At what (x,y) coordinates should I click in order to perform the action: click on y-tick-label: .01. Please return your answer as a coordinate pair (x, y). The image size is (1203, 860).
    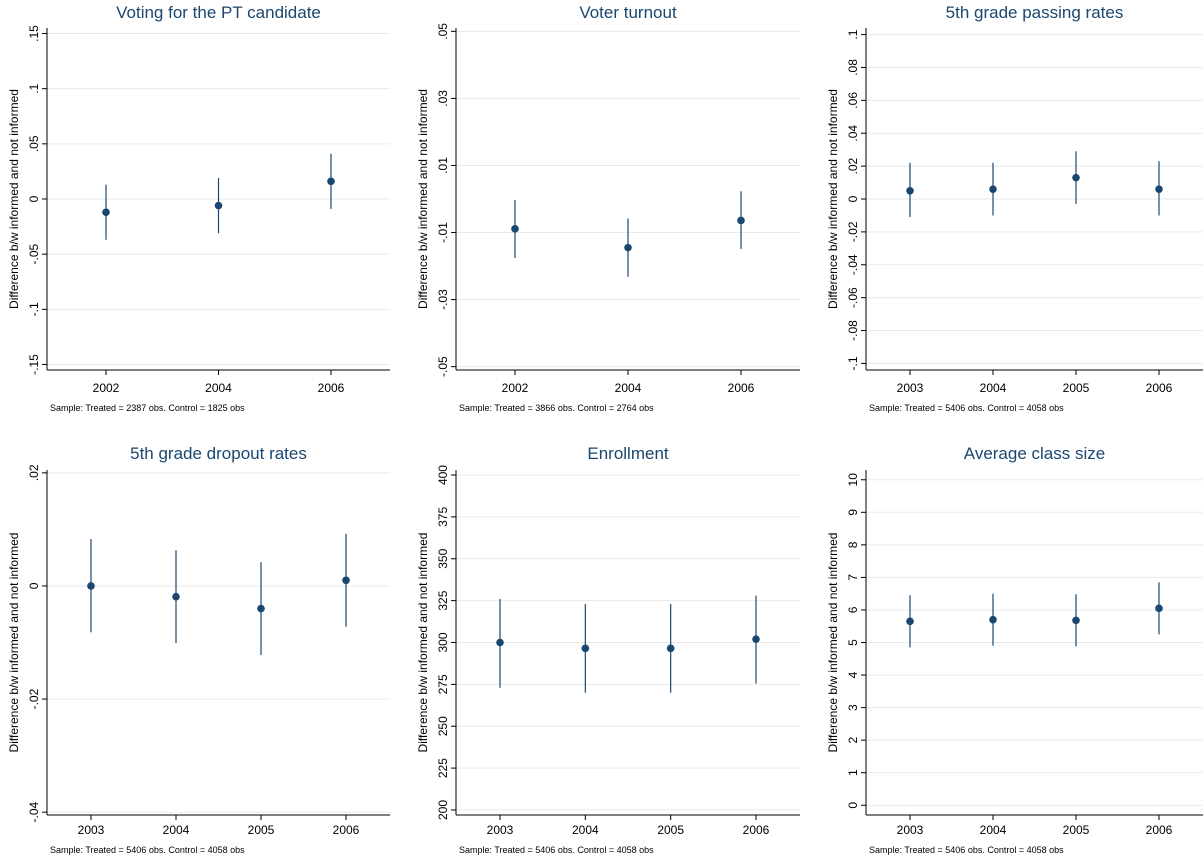
    Looking at the image, I should click on (443, 165).